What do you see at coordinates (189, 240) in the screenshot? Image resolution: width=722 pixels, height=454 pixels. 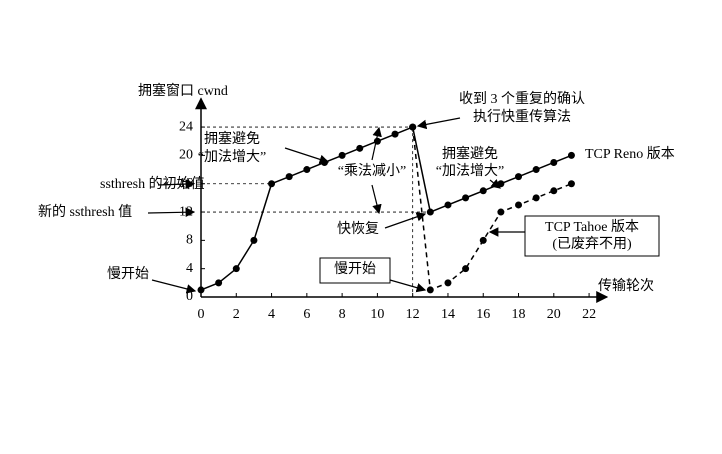 I see `y-tick-label: 8` at bounding box center [189, 240].